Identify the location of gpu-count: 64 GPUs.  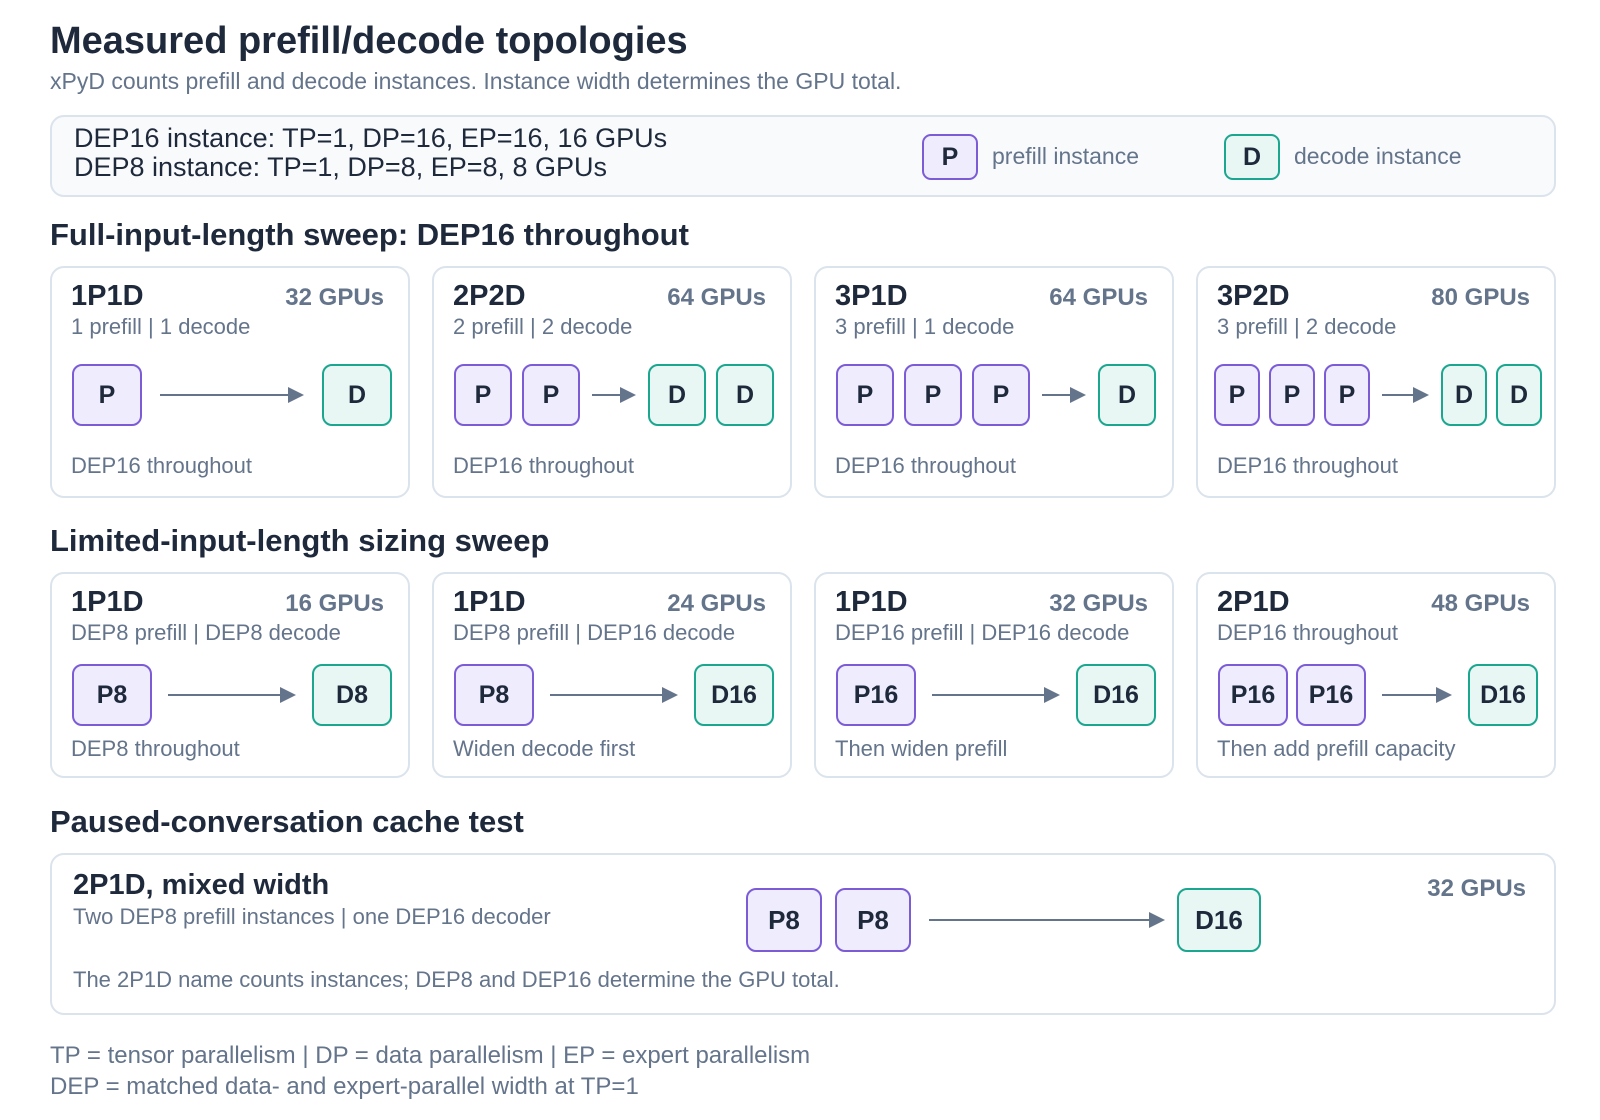
(1098, 297).